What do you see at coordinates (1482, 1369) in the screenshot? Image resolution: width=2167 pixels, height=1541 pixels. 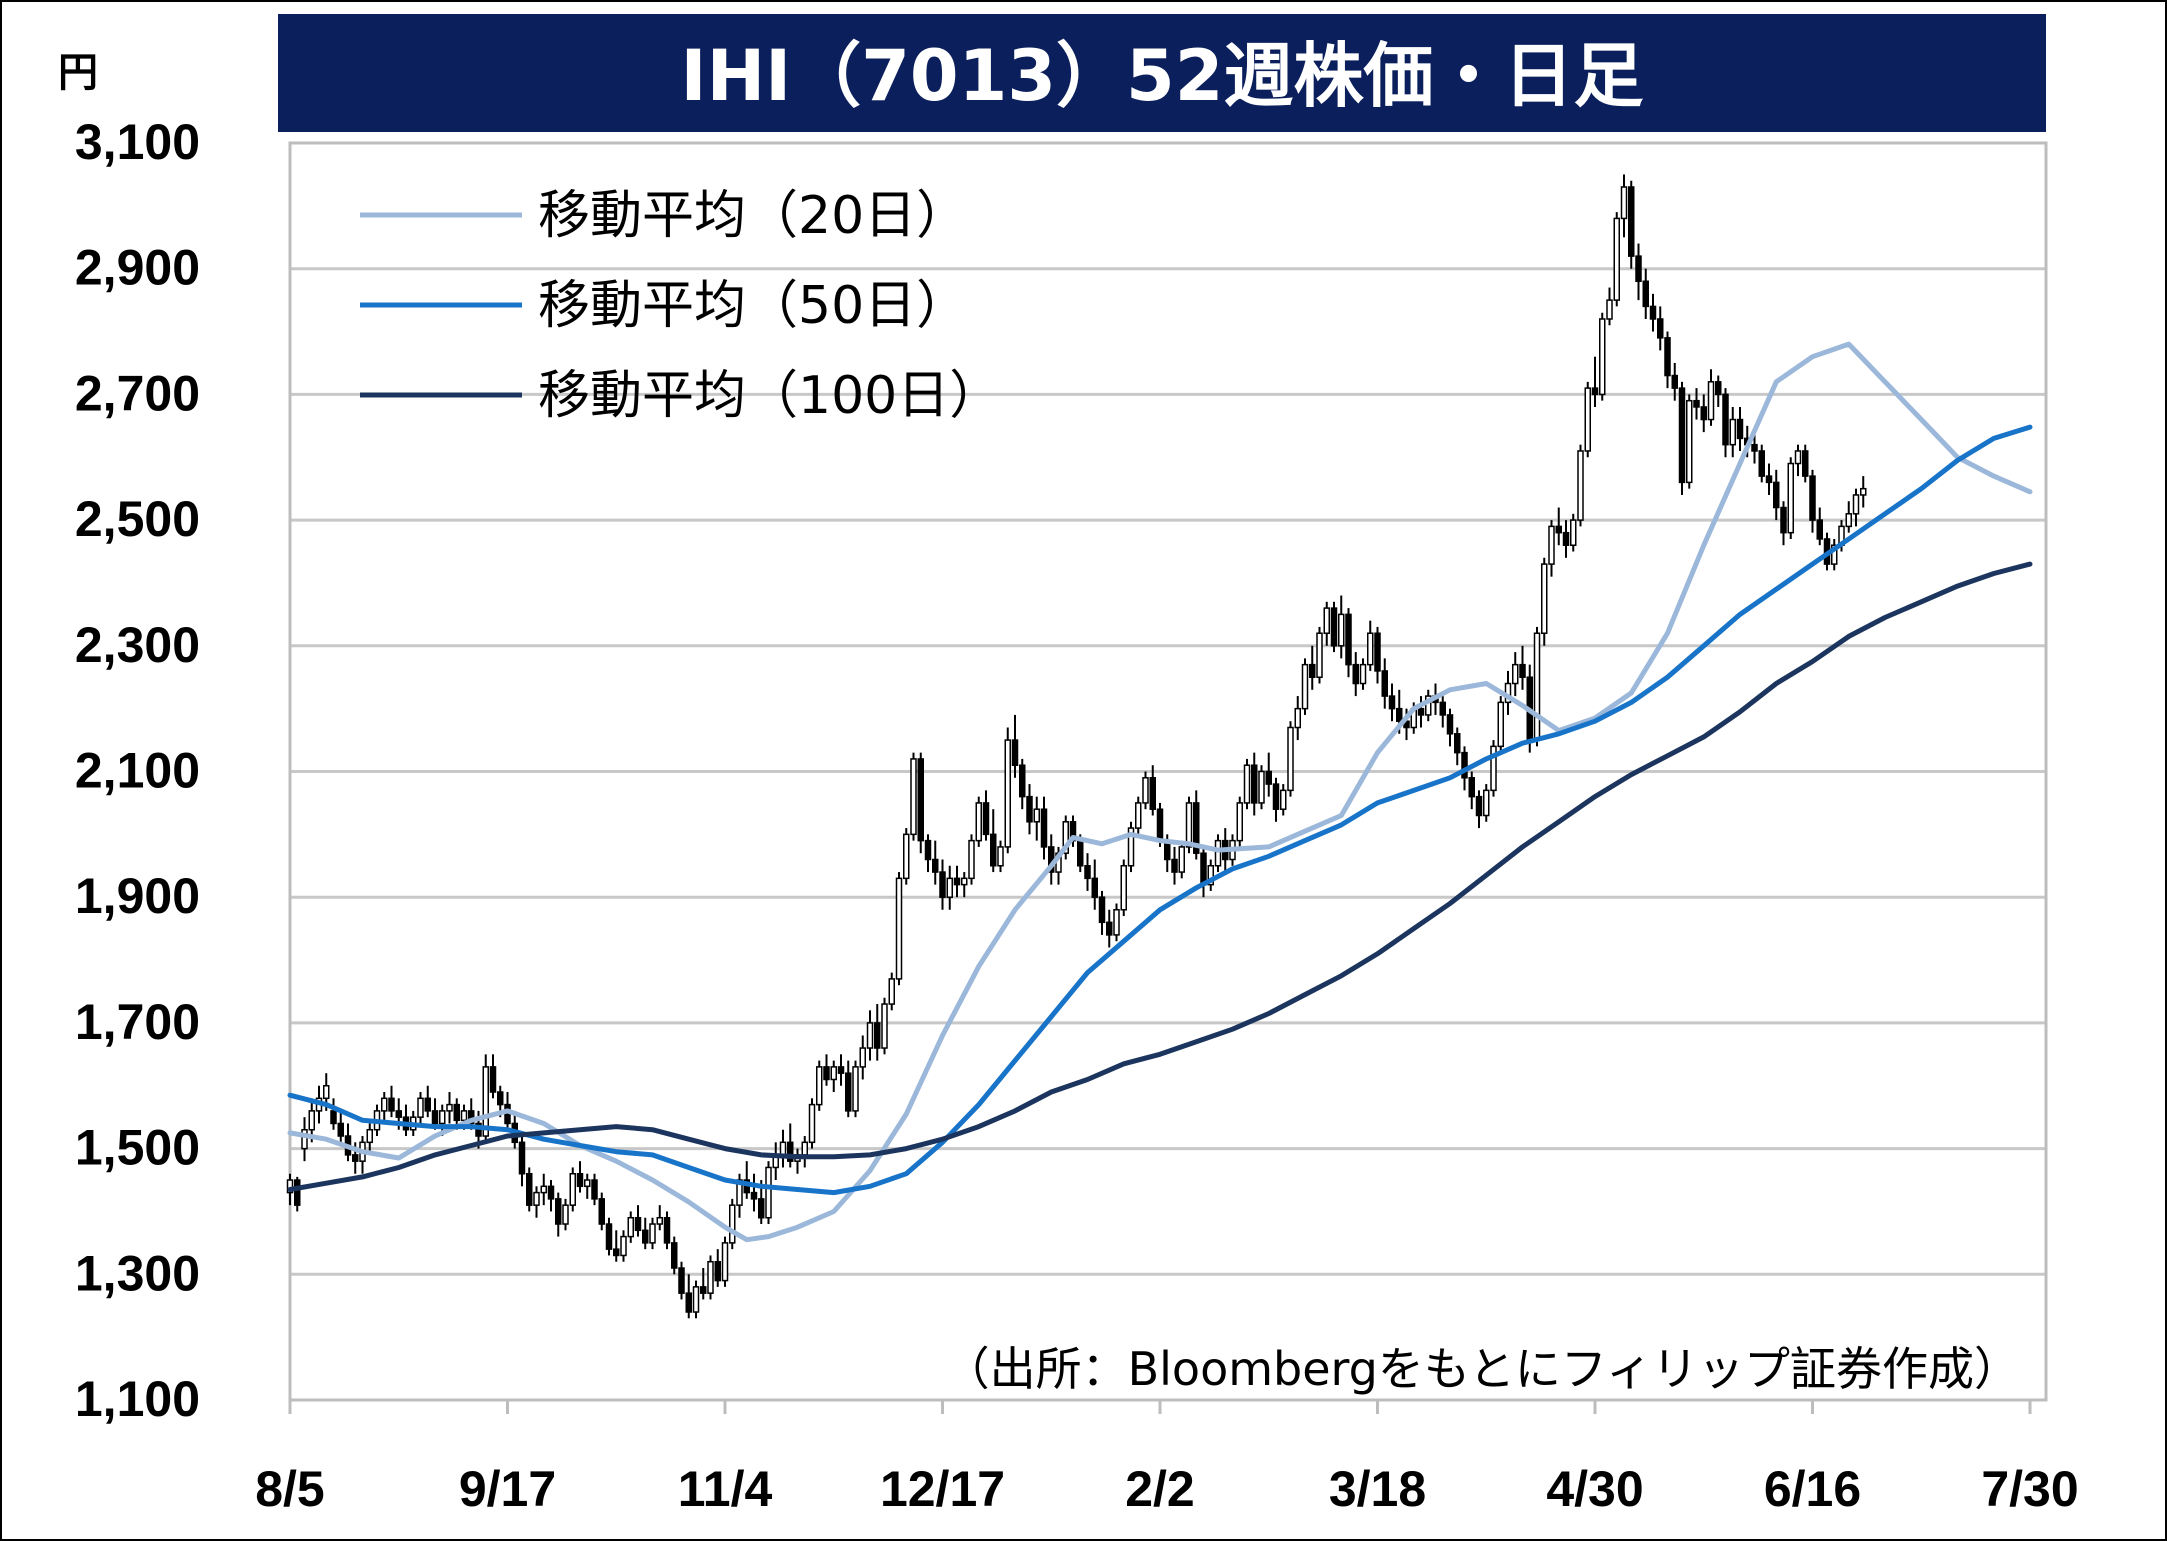 I see `source-note: （出所：Bloombergをもとにフィリップ証券作成）` at bounding box center [1482, 1369].